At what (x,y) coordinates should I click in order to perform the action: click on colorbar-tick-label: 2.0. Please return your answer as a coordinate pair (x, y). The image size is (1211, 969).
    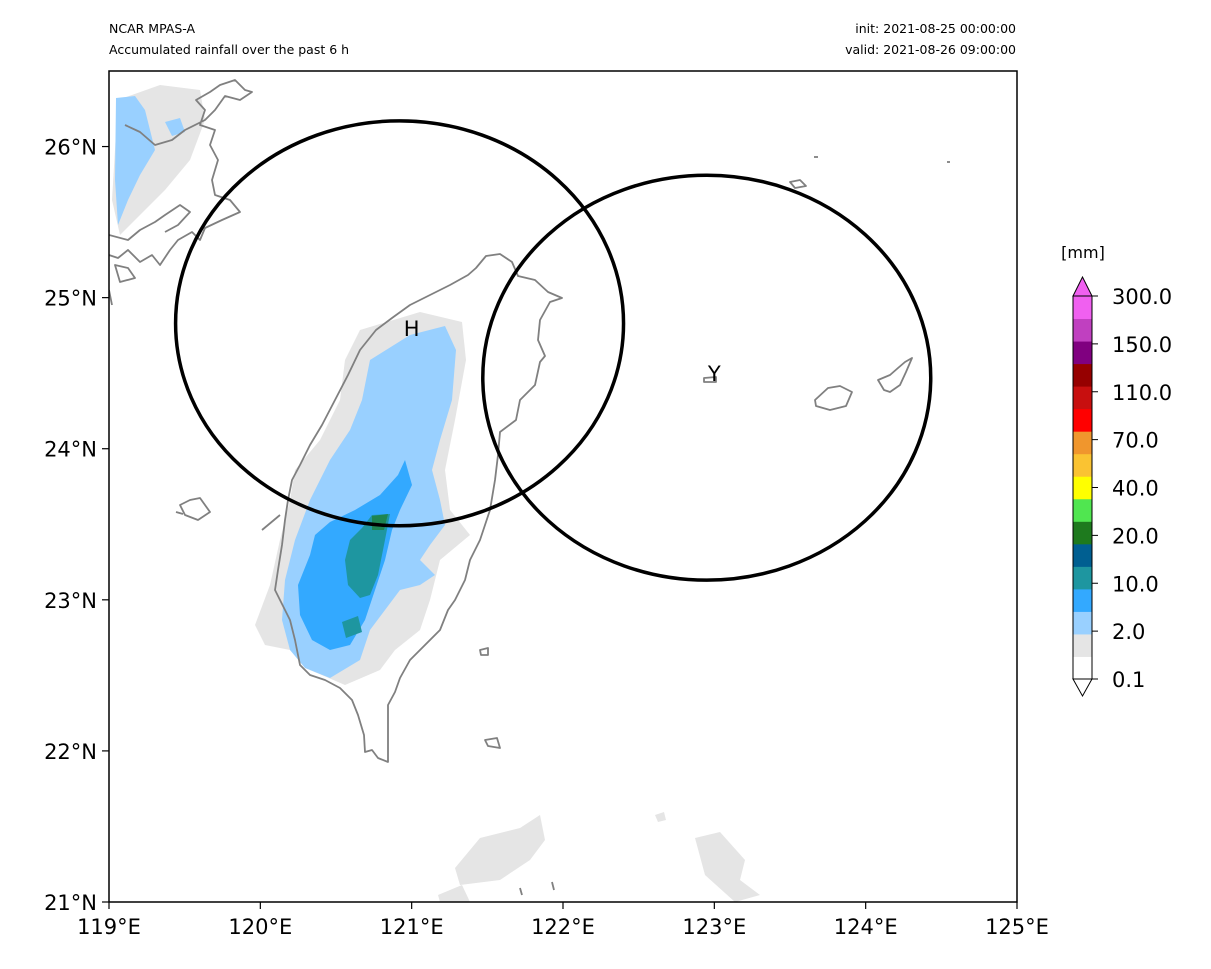
    Looking at the image, I should click on (1128, 632).